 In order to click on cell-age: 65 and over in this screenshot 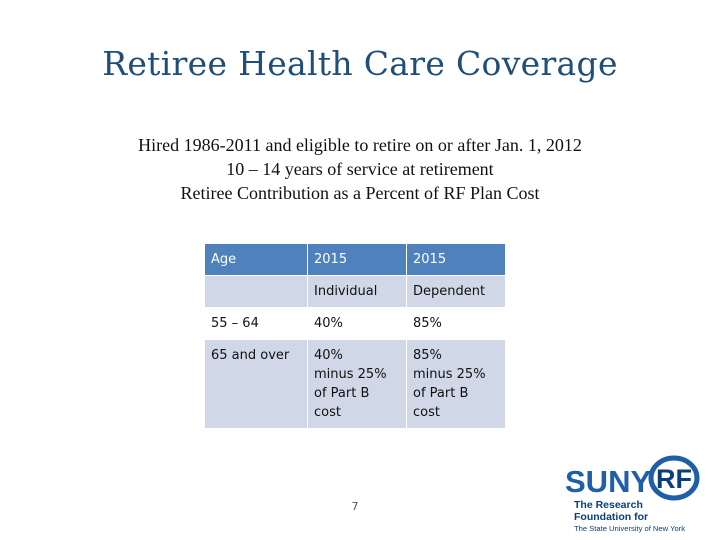, I will do `click(256, 383)`.